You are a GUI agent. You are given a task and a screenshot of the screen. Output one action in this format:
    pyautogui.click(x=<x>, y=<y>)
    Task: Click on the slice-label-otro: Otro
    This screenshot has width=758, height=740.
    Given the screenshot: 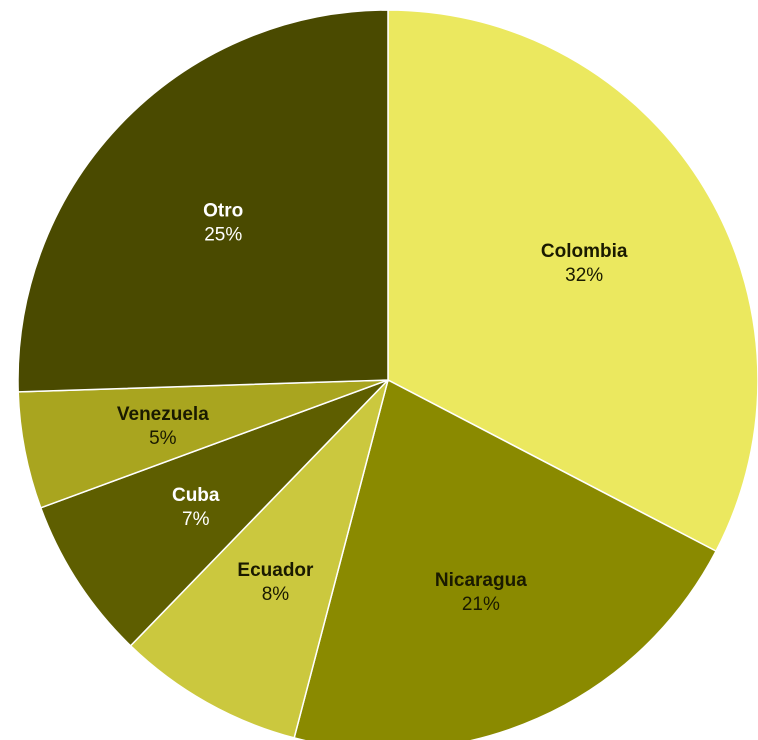 What is the action you would take?
    pyautogui.click(x=223, y=210)
    